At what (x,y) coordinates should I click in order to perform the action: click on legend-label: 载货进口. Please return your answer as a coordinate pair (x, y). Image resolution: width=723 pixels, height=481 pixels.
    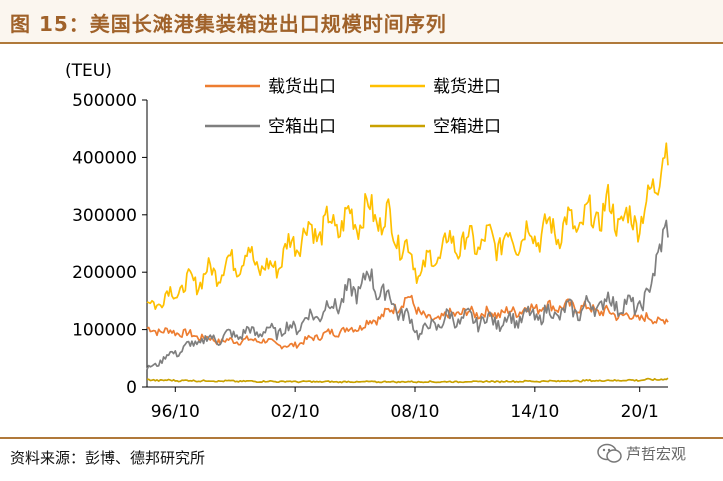
    Looking at the image, I should click on (467, 87).